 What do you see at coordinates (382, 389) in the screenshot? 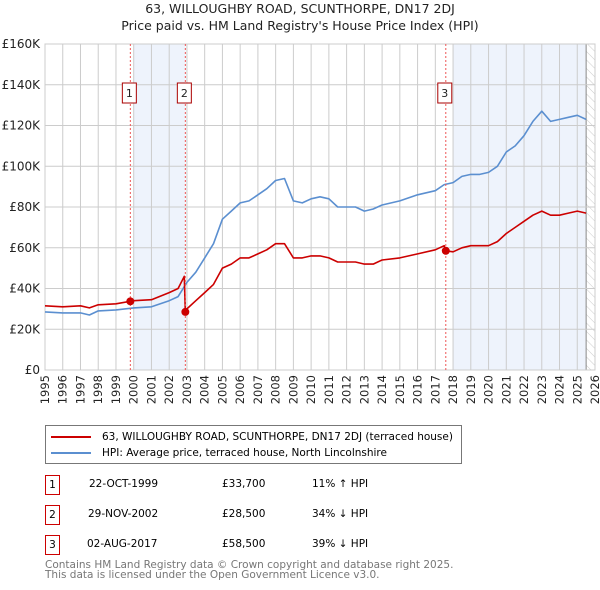
I see `x-tick-label: 2014` at bounding box center [382, 389].